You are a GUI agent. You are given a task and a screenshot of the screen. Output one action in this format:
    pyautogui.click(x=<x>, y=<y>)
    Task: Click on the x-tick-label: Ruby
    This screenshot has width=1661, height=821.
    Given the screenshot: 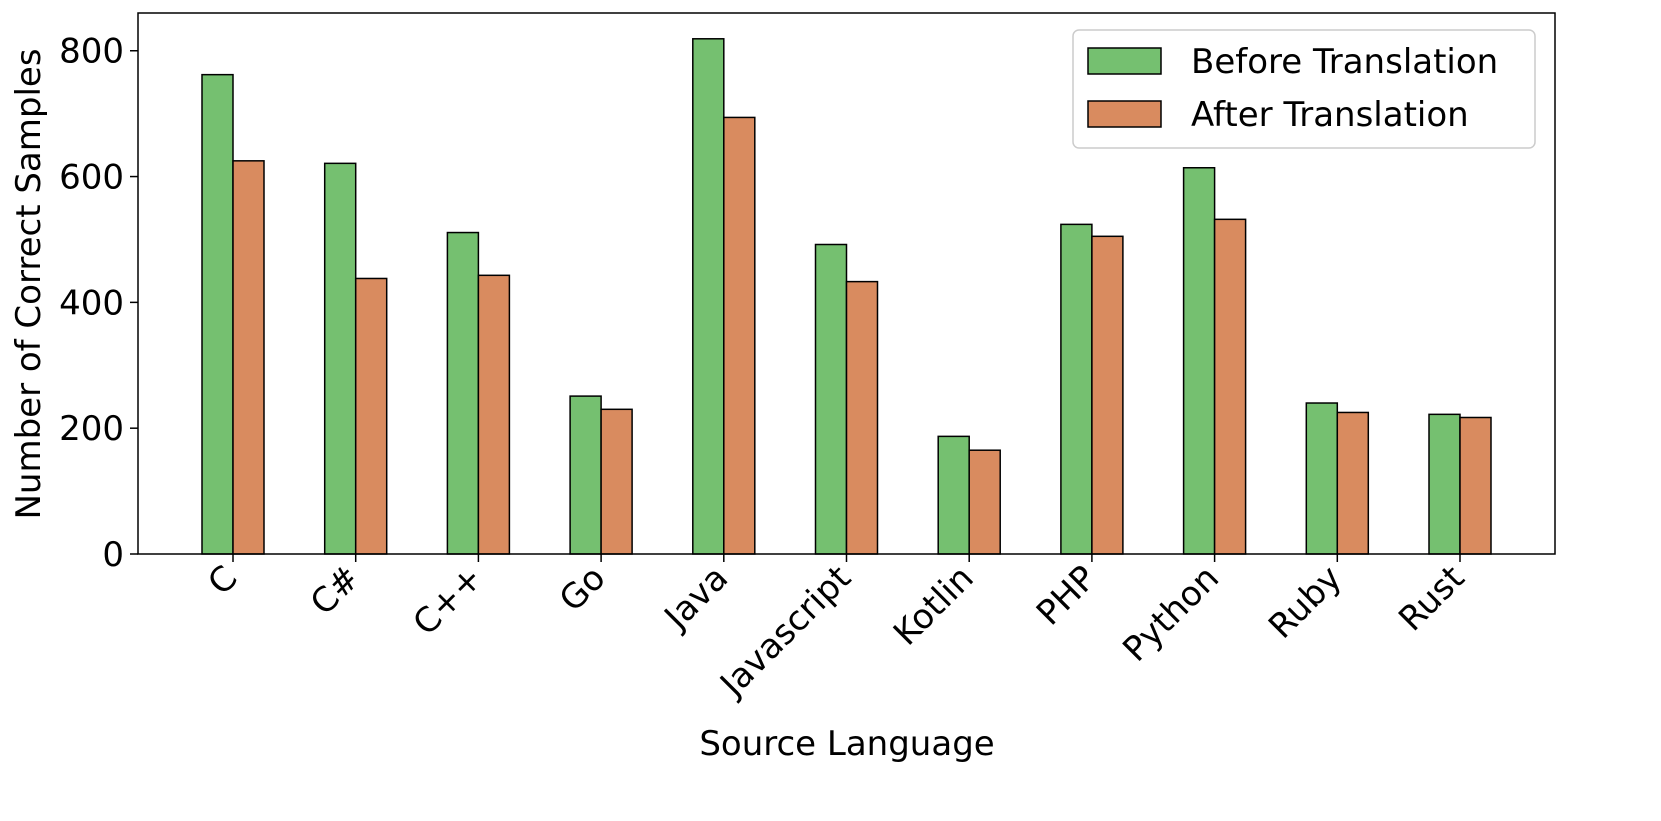 What is the action you would take?
    pyautogui.click(x=1305, y=602)
    